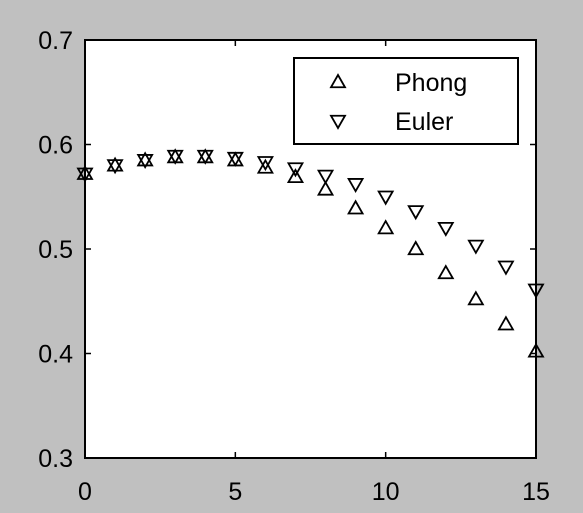 This screenshot has height=513, width=583. What do you see at coordinates (55, 146) in the screenshot?
I see `y-tick-label: 0.6` at bounding box center [55, 146].